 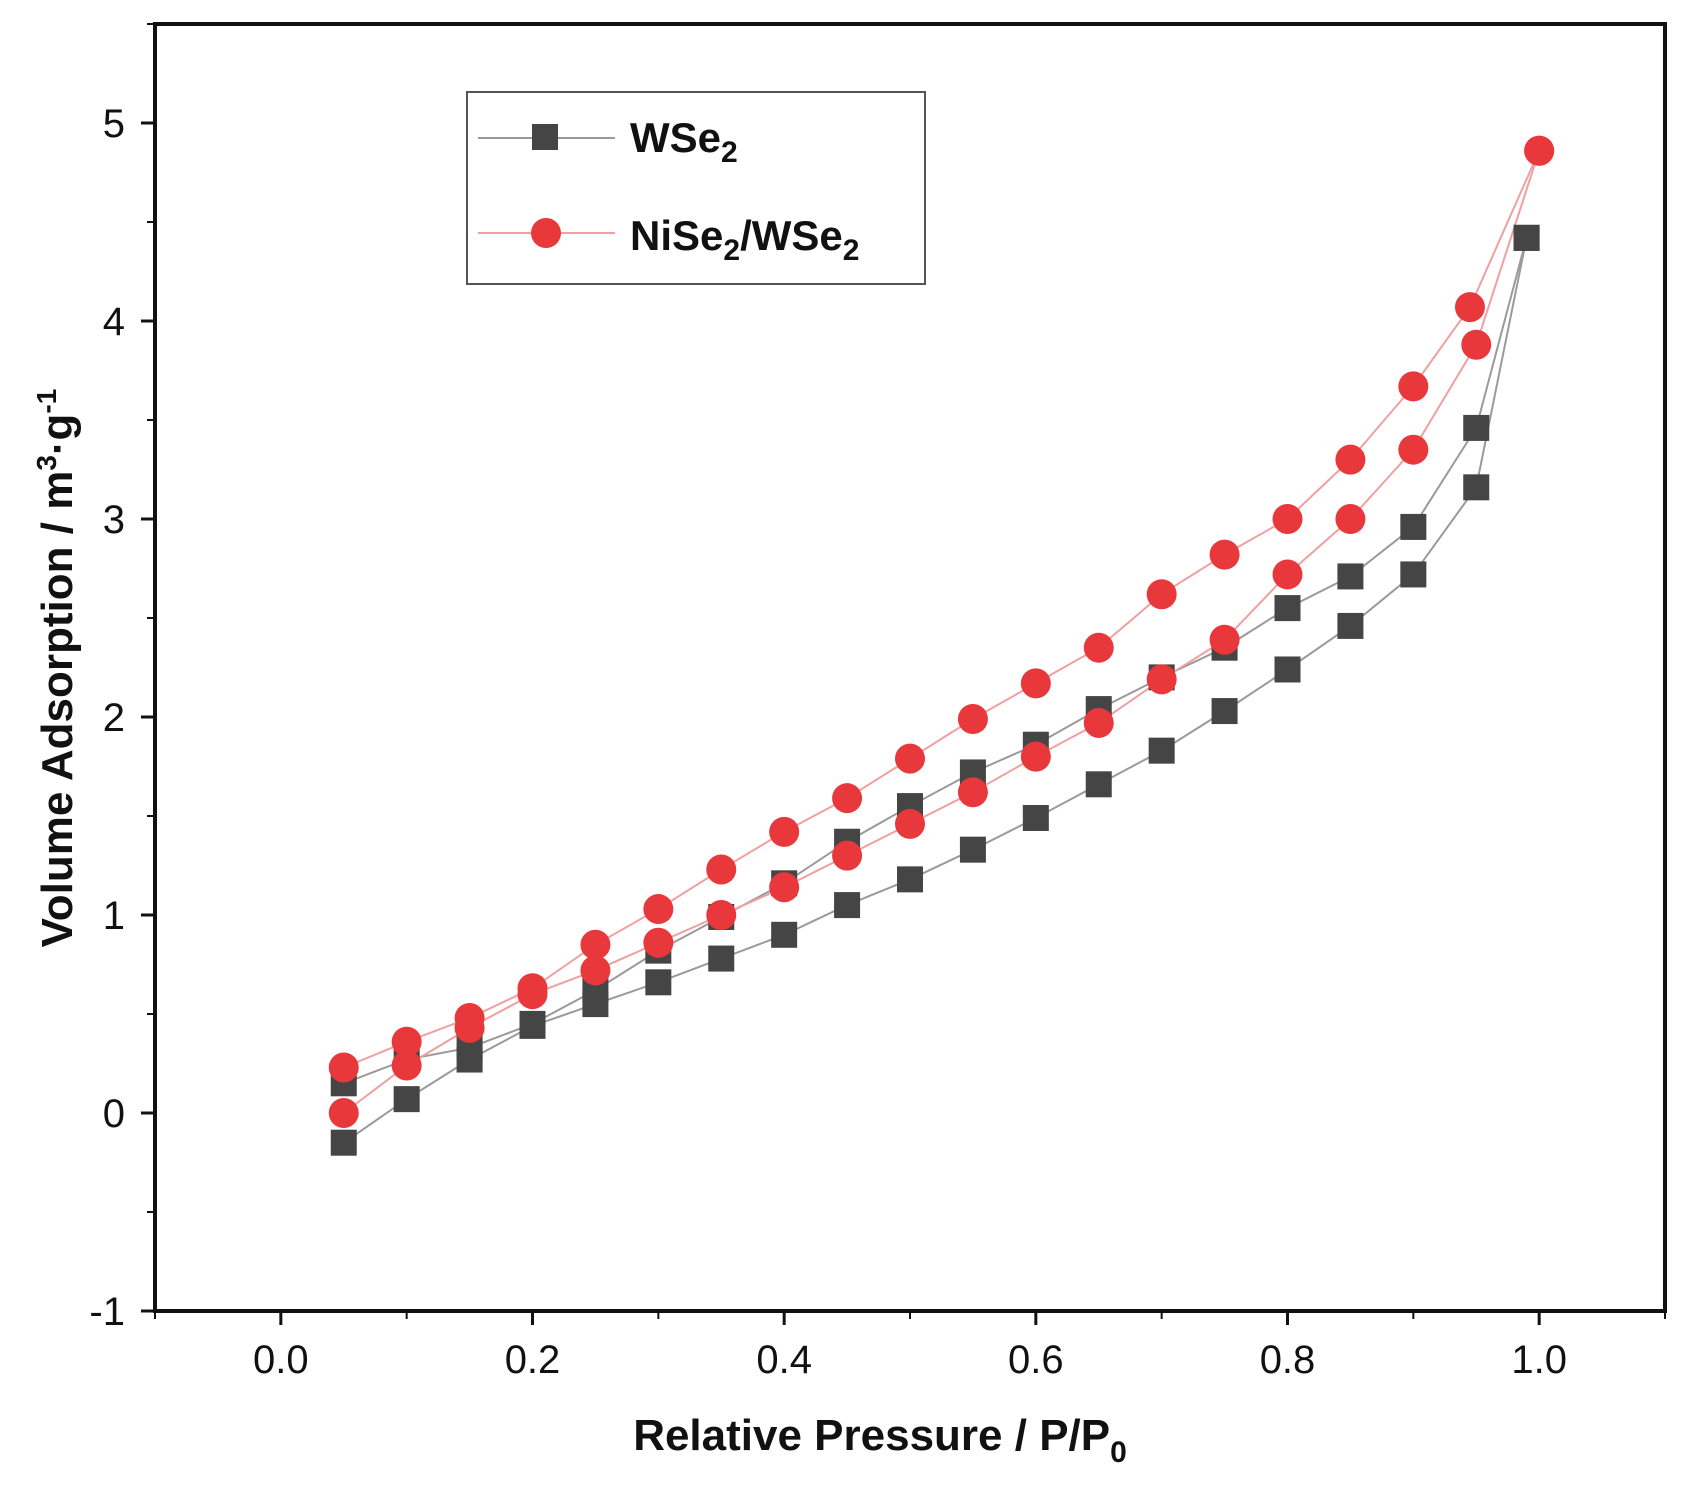 I want to click on x-tick-label: 0.2, so click(x=533, y=1360).